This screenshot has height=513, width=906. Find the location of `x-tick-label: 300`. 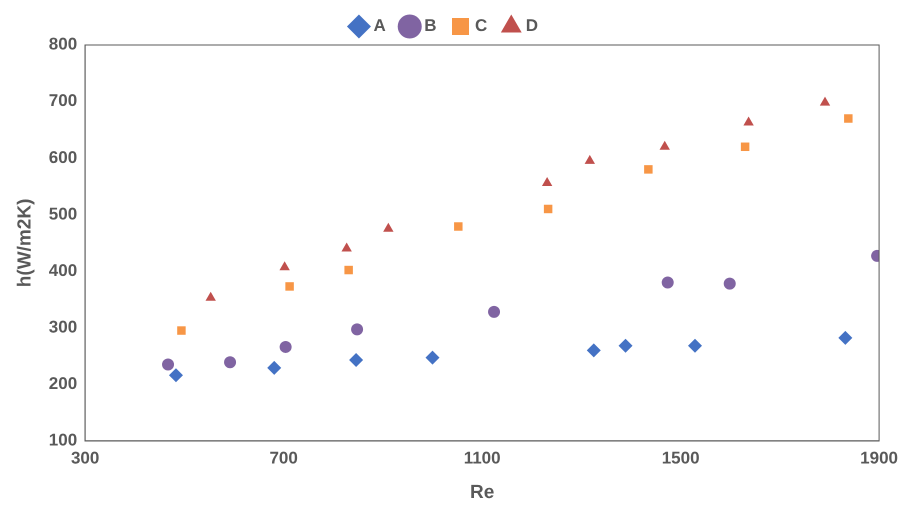

x-tick-label: 300 is located at coordinates (85, 458).